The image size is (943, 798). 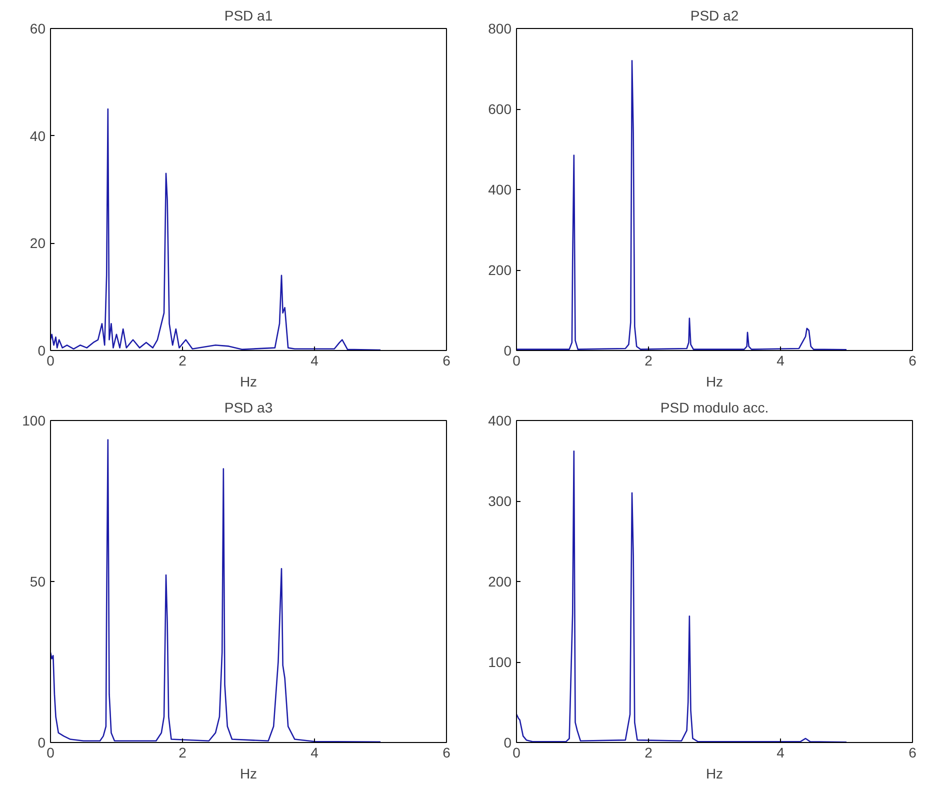 I want to click on chart-title: PSD a3, so click(x=248, y=408).